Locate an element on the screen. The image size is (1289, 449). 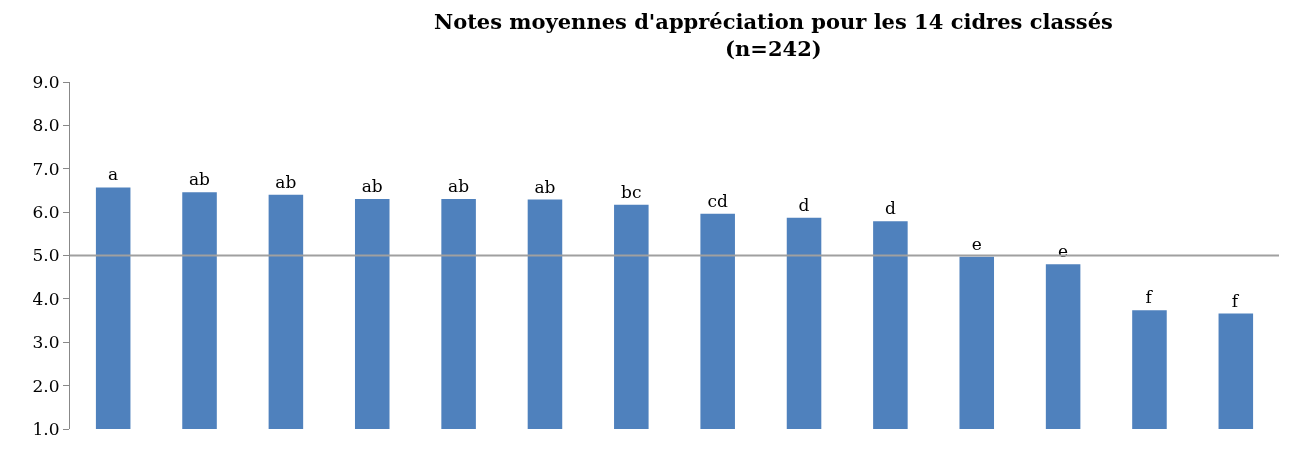
data-label: bc is located at coordinates (631, 191).